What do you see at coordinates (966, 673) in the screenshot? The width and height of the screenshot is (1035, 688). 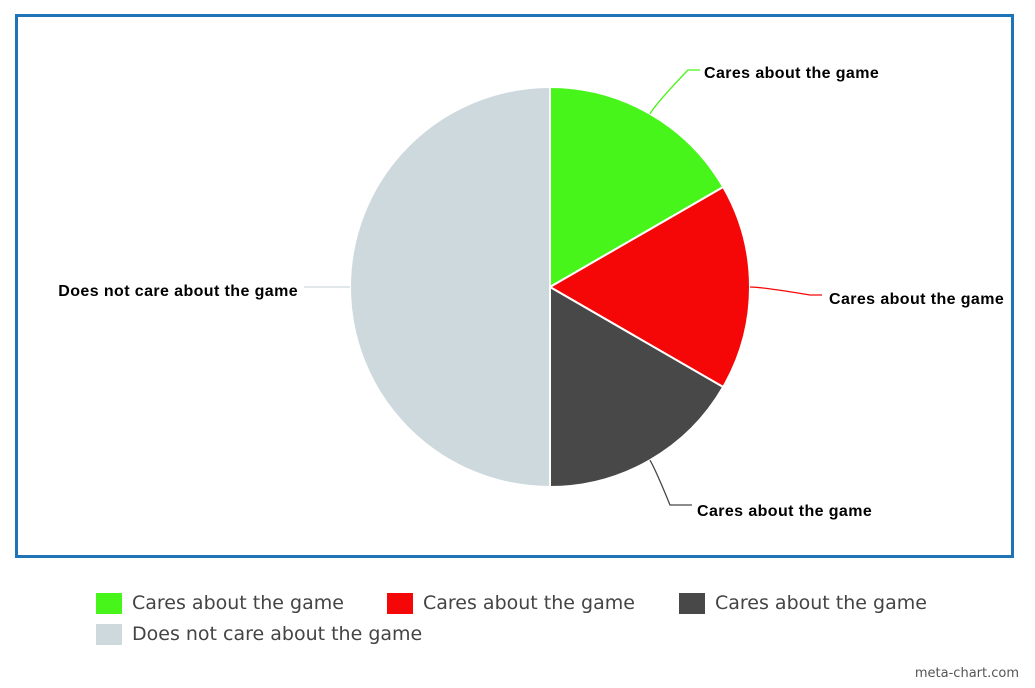 I see `credit-link: meta-chart.com` at bounding box center [966, 673].